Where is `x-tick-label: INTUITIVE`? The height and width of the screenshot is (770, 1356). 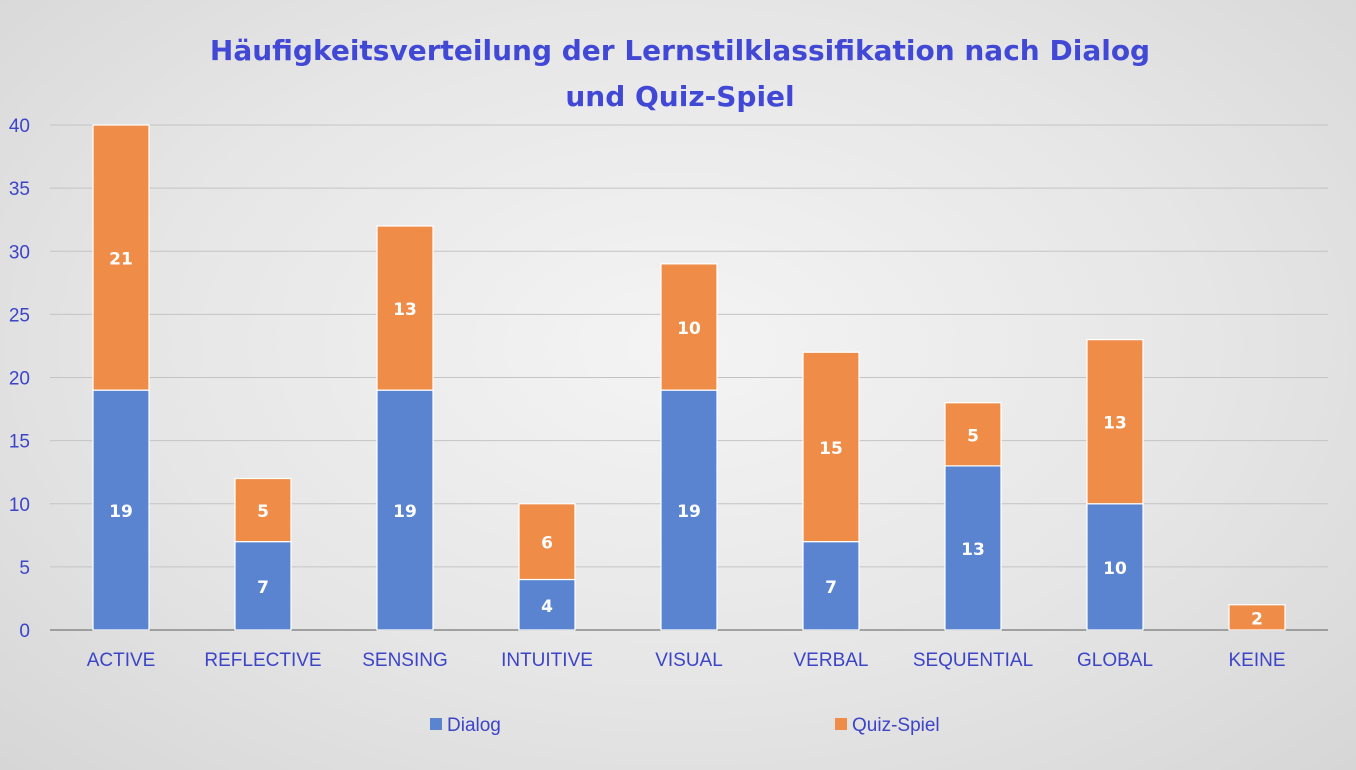
x-tick-label: INTUITIVE is located at coordinates (547, 660).